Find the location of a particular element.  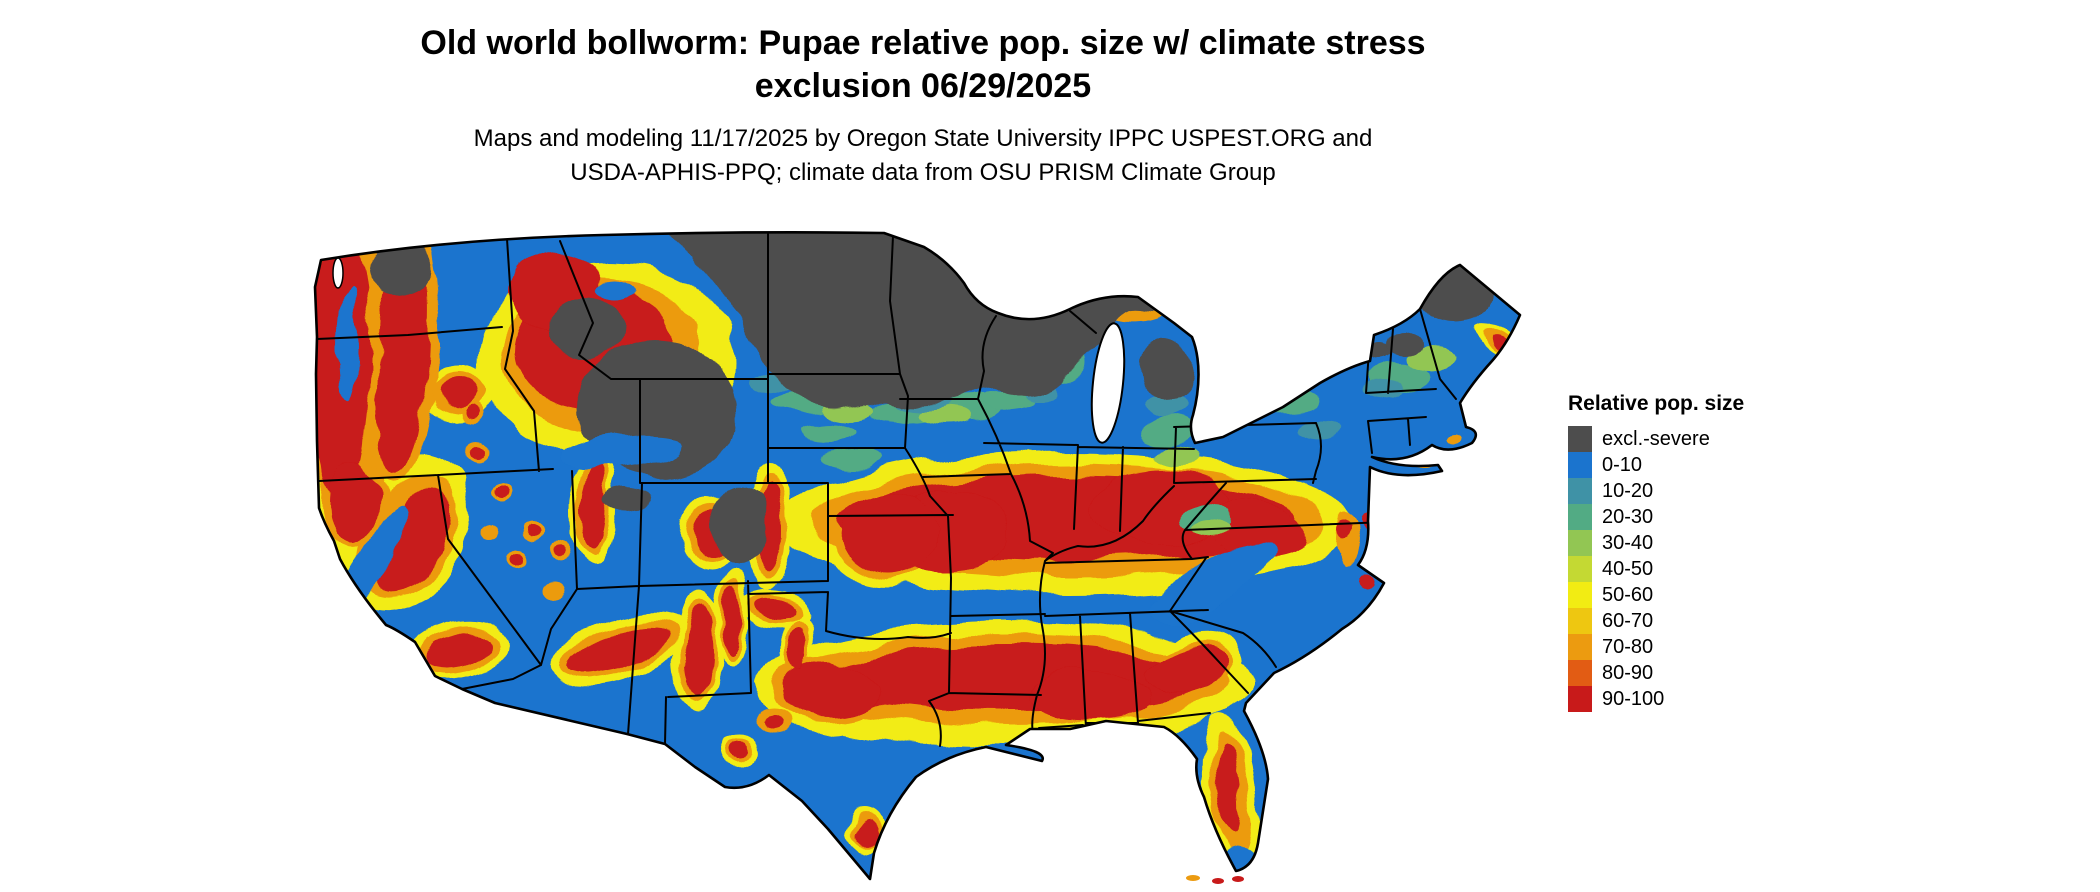

legend-label: 0-10 is located at coordinates (1622, 465).